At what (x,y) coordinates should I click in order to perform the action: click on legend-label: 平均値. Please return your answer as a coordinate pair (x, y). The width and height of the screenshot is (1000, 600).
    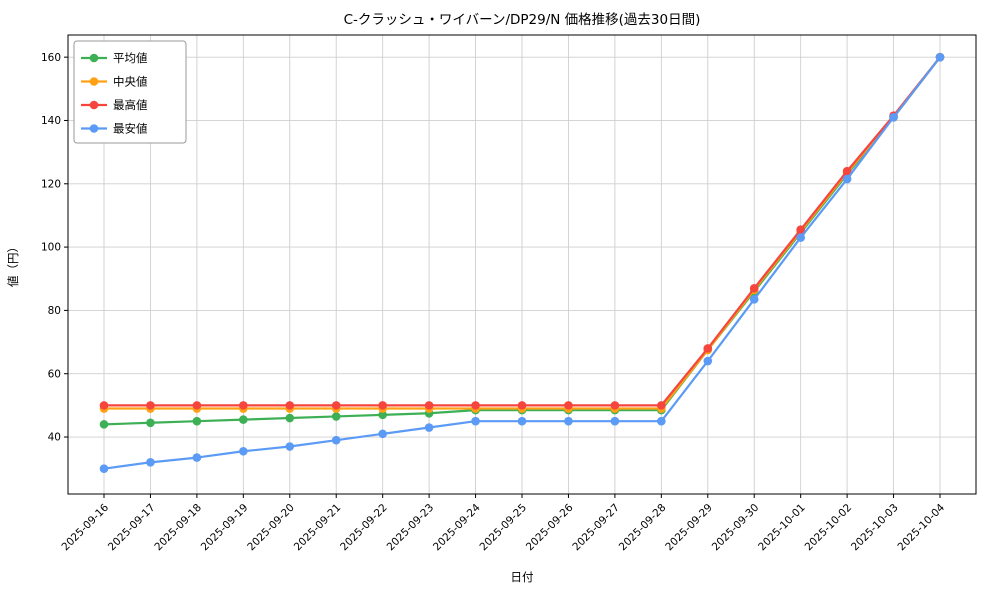
    Looking at the image, I should click on (130, 58).